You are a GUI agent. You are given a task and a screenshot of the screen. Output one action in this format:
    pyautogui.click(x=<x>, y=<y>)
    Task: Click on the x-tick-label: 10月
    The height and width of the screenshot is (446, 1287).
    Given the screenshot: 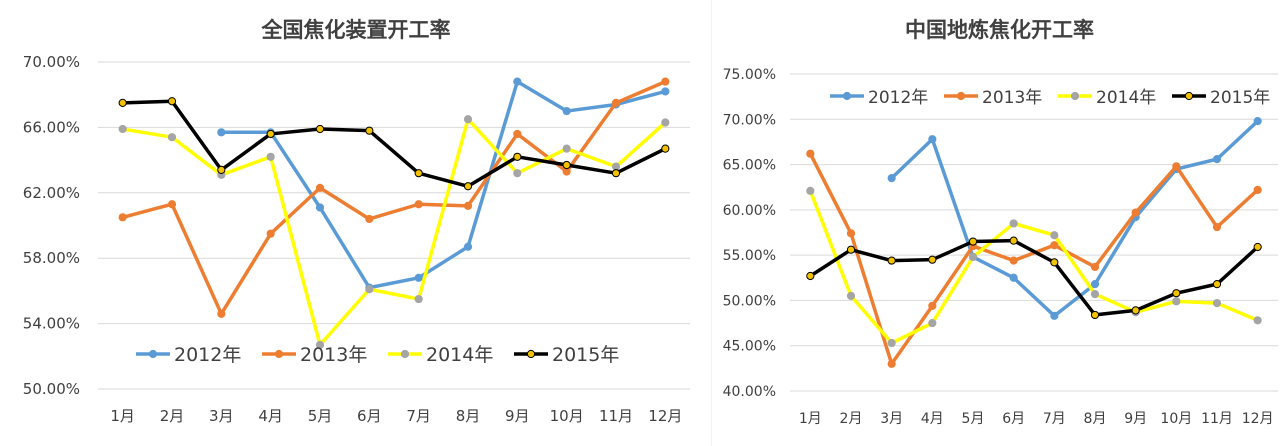 What is the action you would take?
    pyautogui.click(x=1176, y=419)
    